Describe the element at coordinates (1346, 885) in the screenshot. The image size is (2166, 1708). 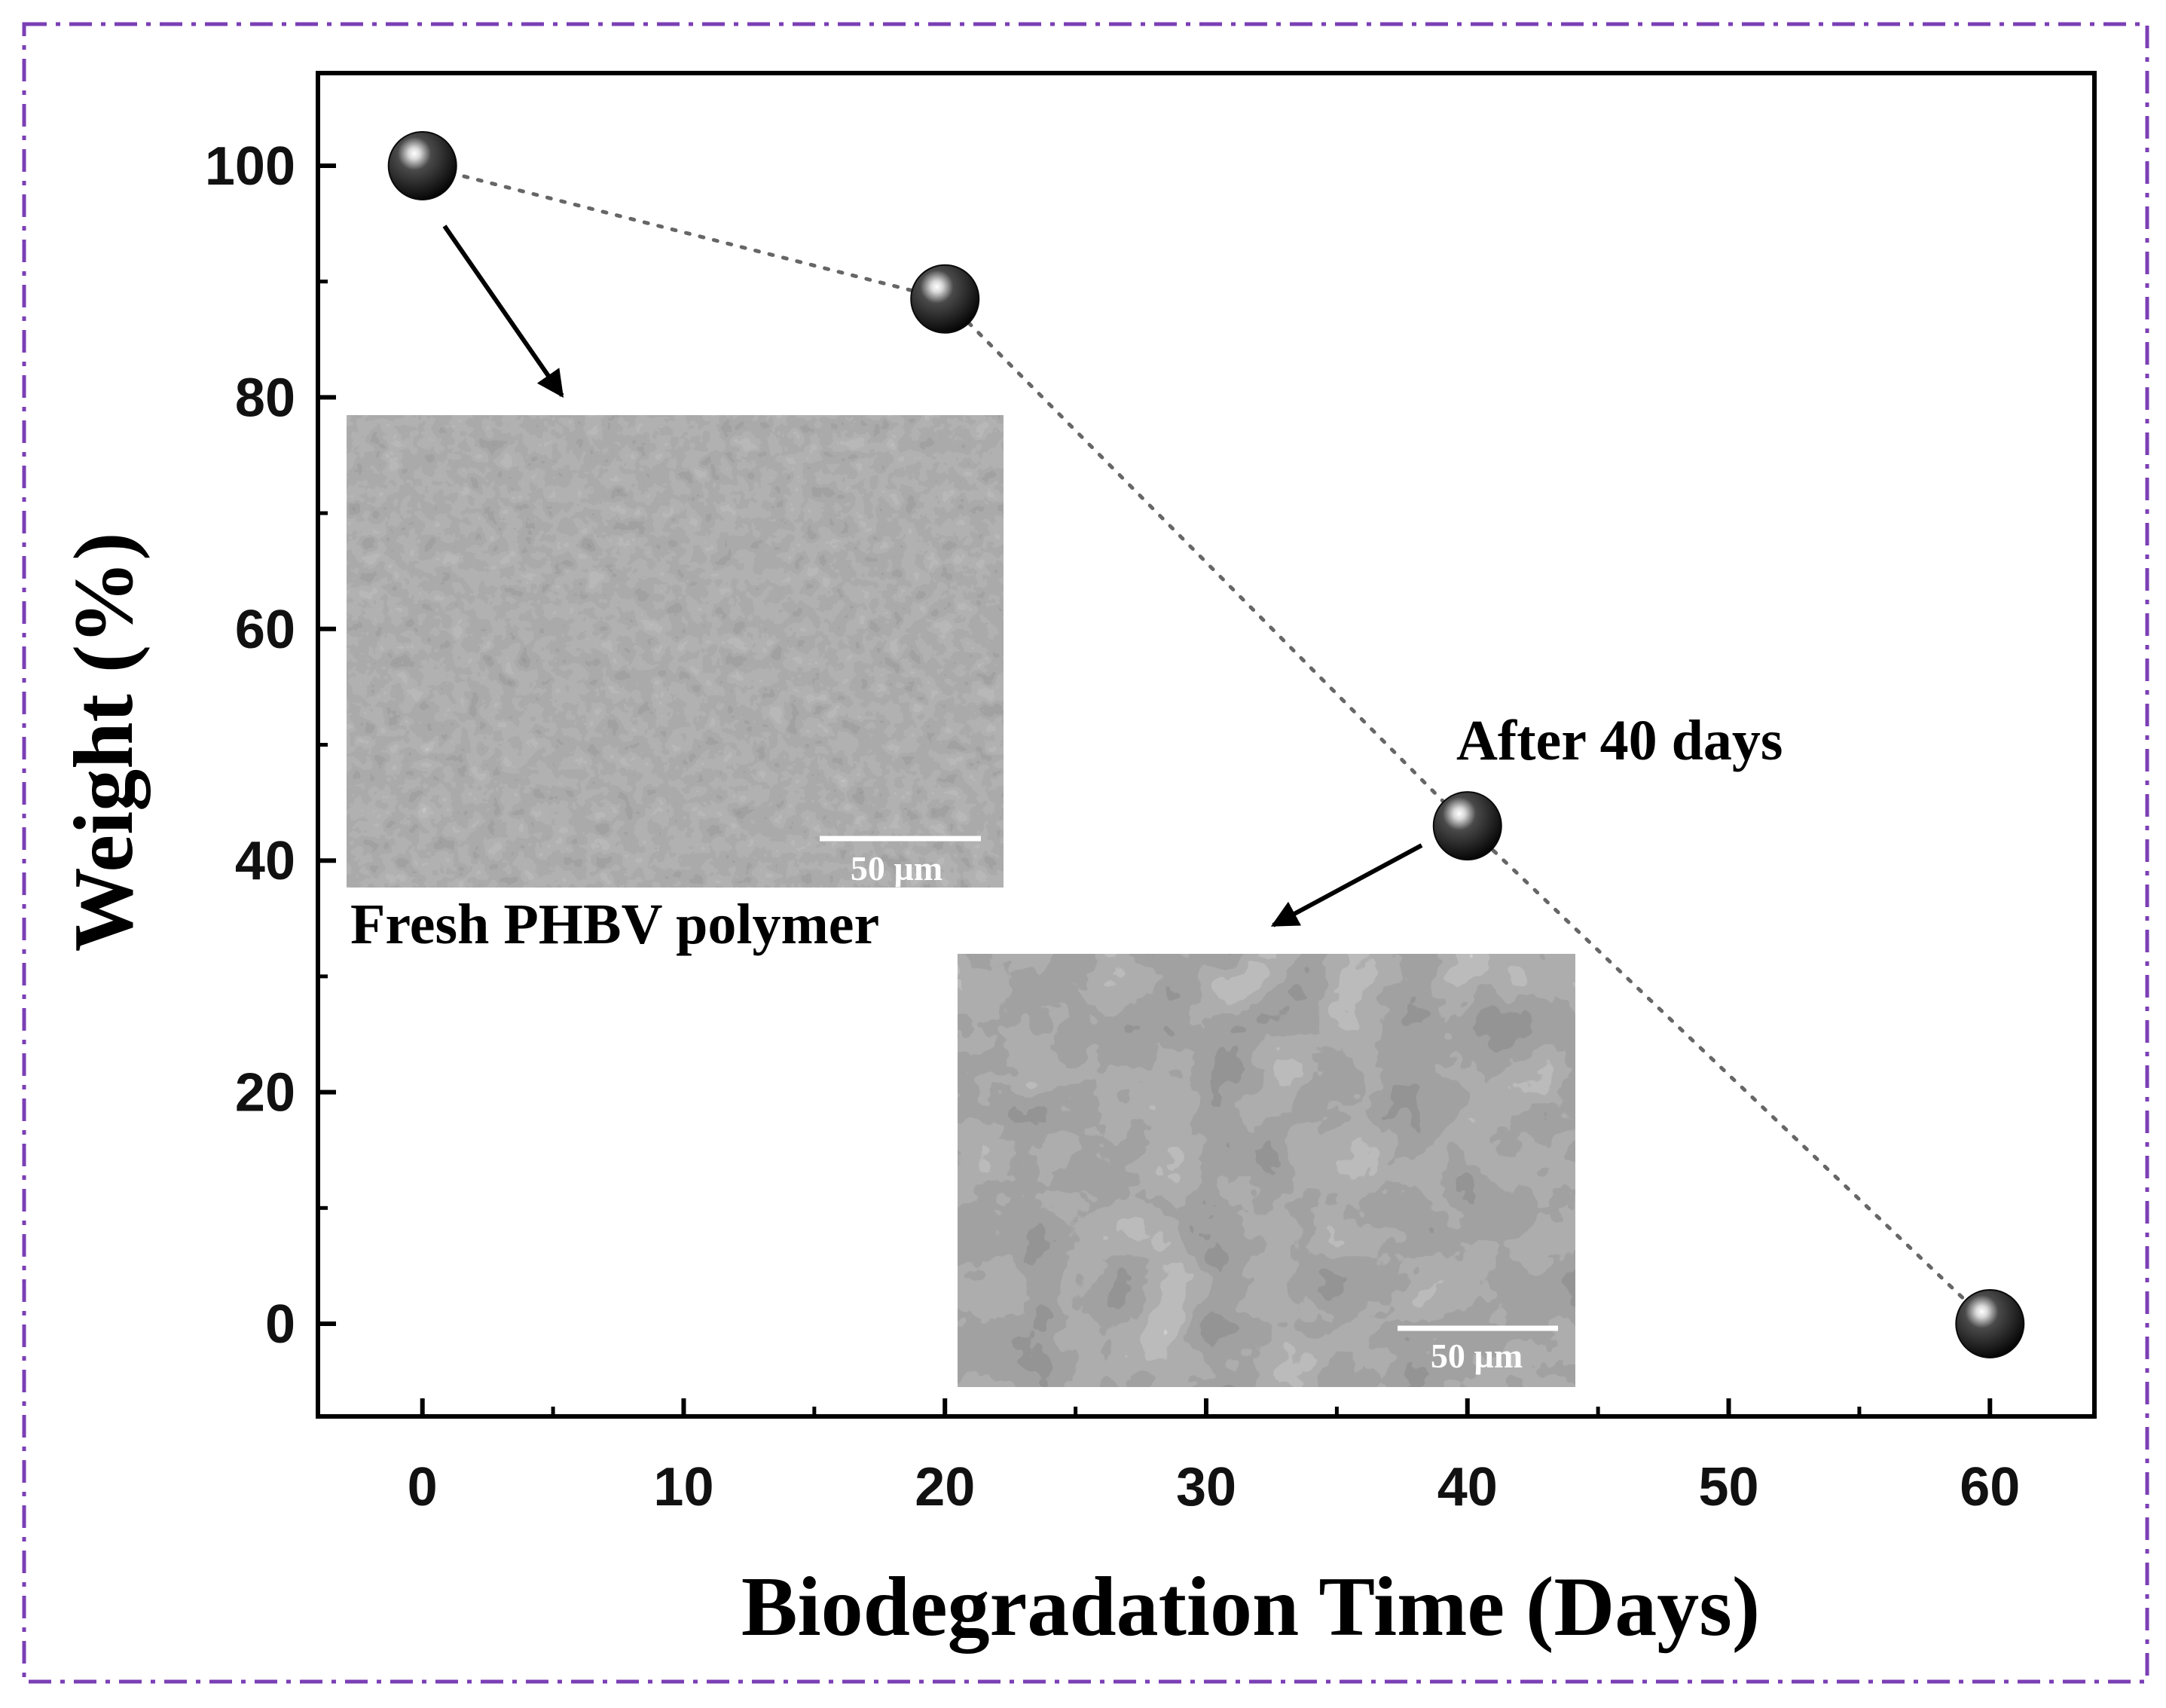
I see `arrow-to-after-inset` at that location.